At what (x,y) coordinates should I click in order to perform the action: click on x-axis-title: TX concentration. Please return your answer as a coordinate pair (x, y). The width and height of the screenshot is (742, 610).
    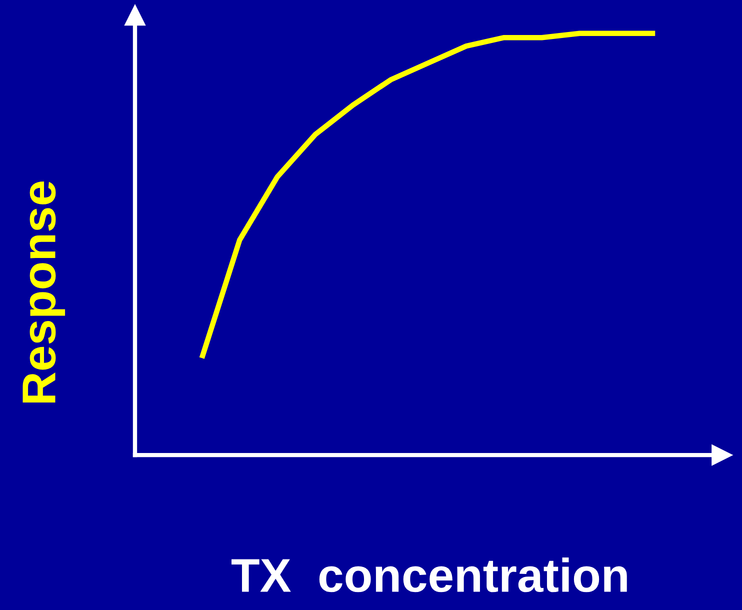
    Looking at the image, I should click on (429, 574).